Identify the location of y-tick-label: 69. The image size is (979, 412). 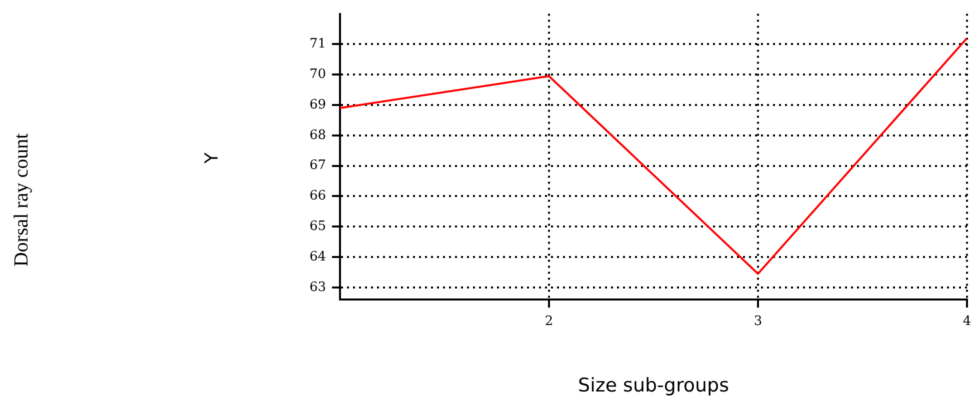
(317, 104).